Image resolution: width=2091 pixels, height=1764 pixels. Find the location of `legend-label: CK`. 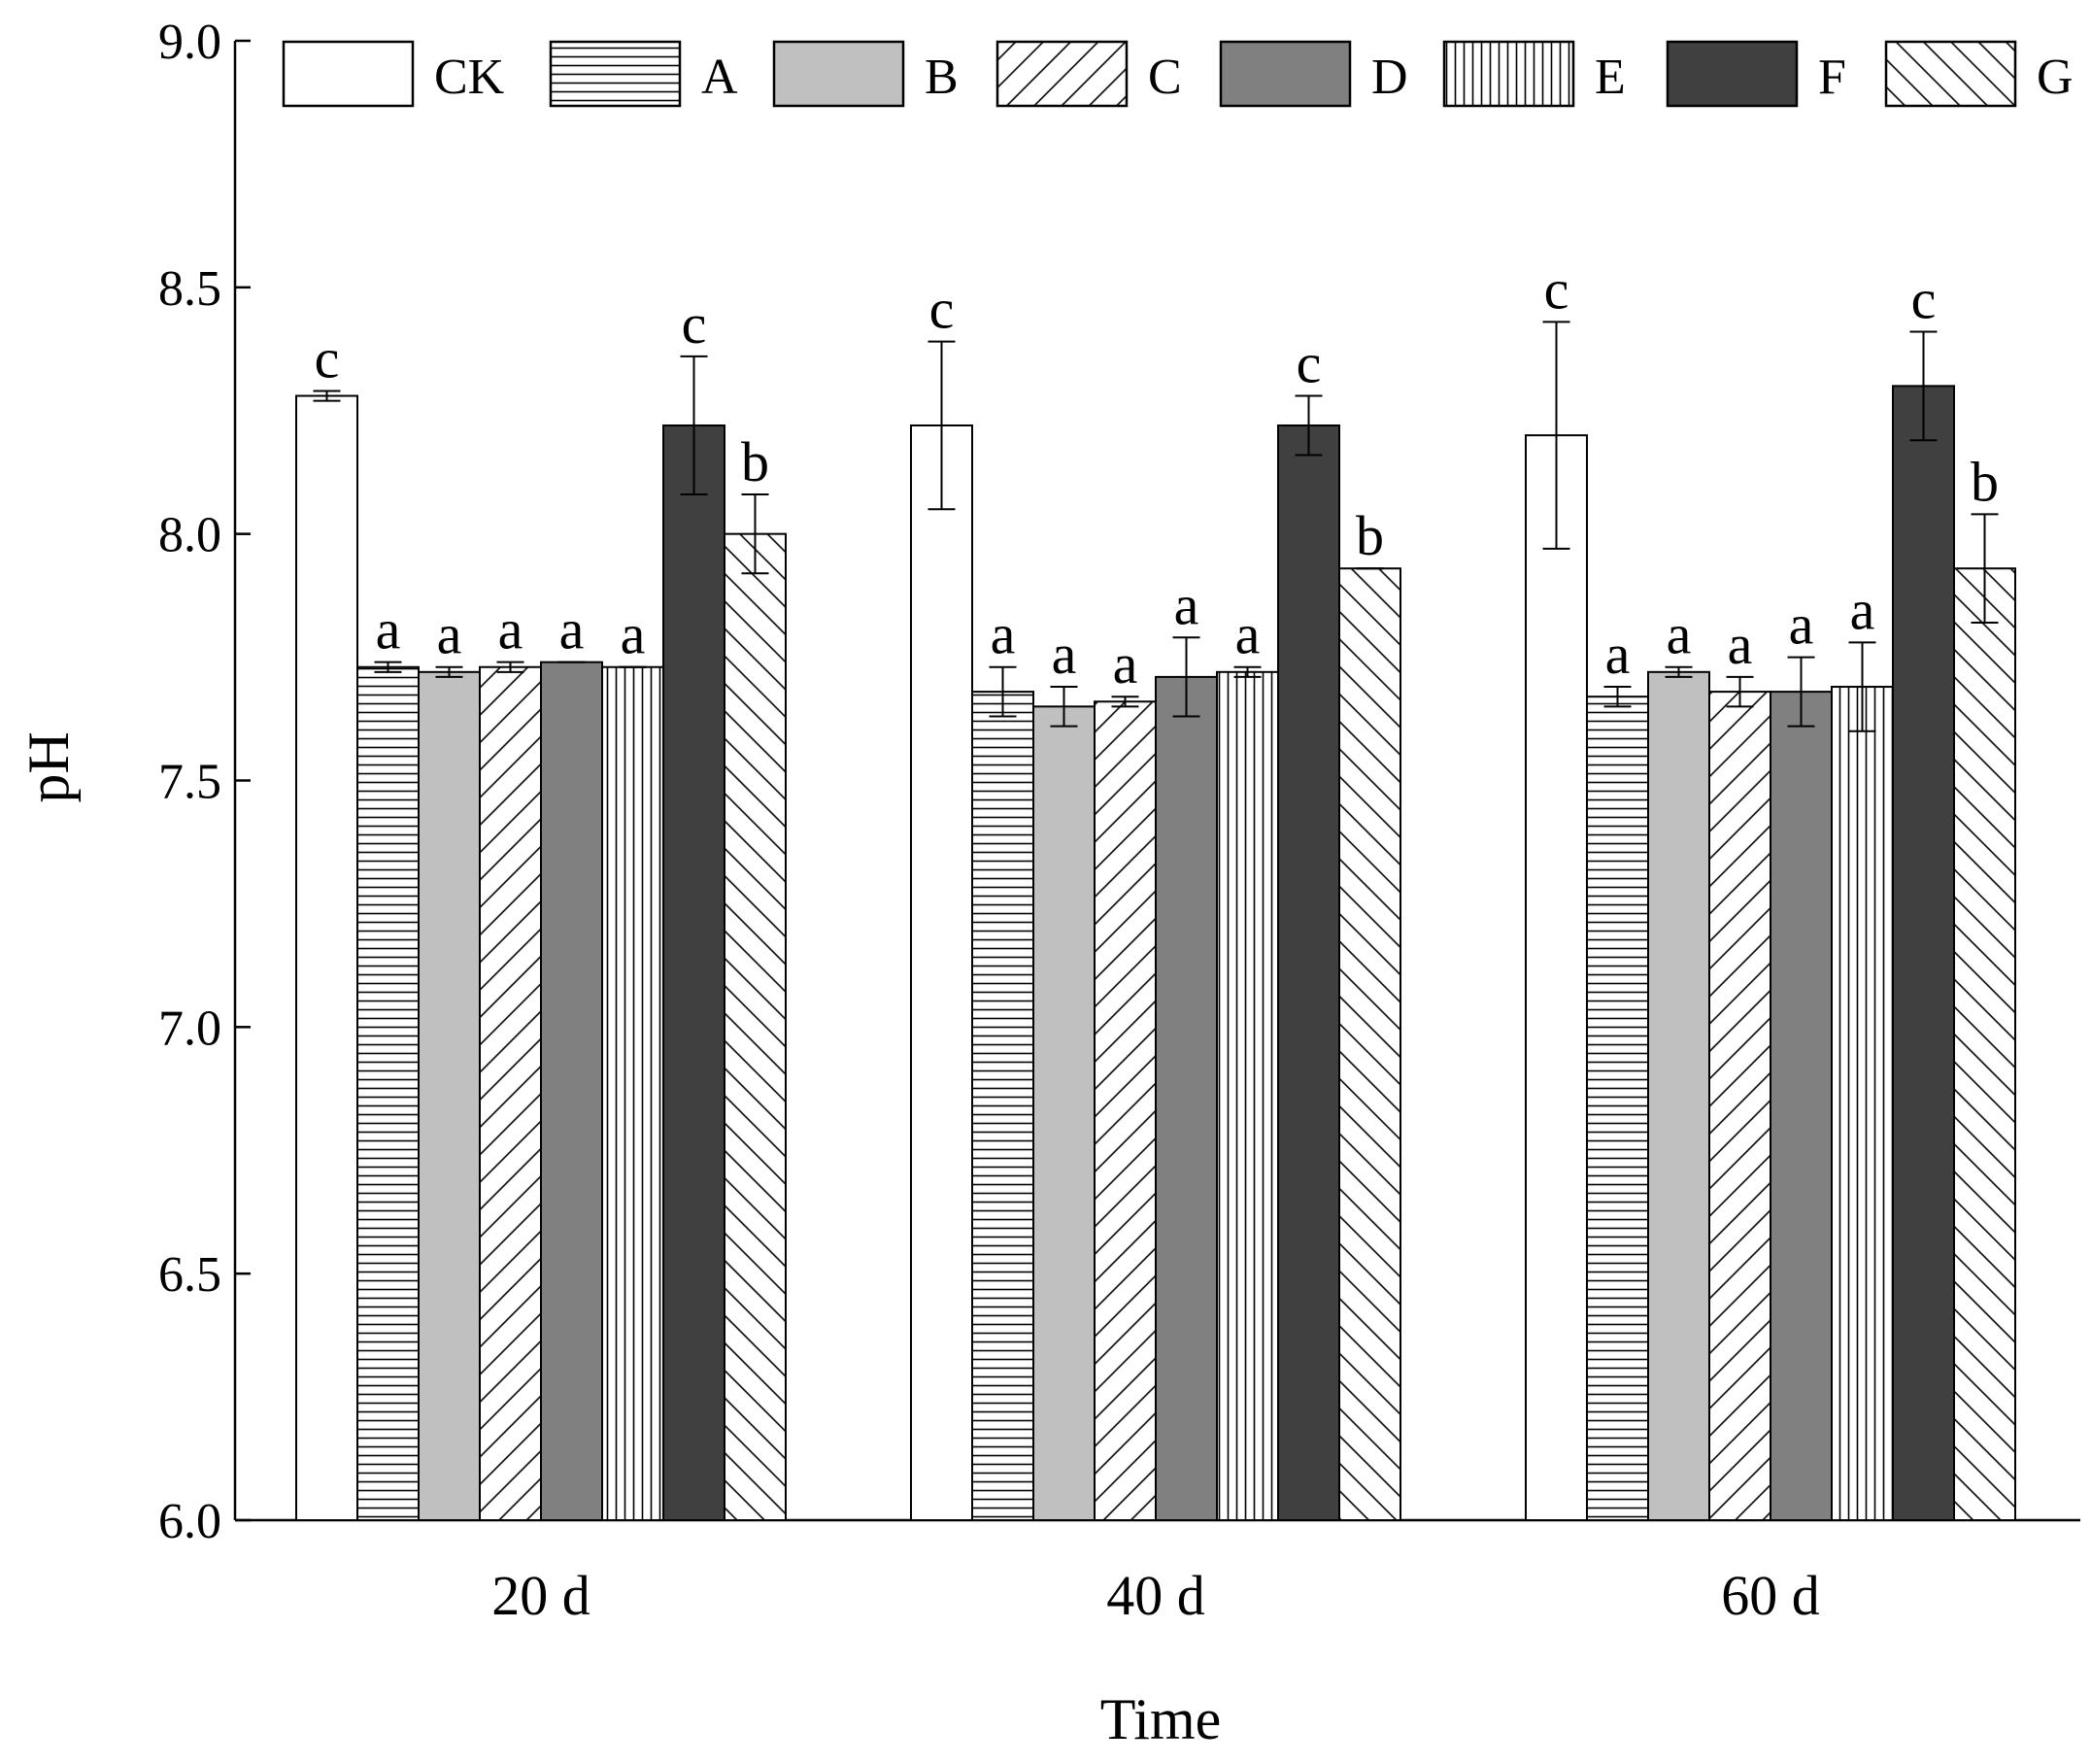

legend-label: CK is located at coordinates (469, 77).